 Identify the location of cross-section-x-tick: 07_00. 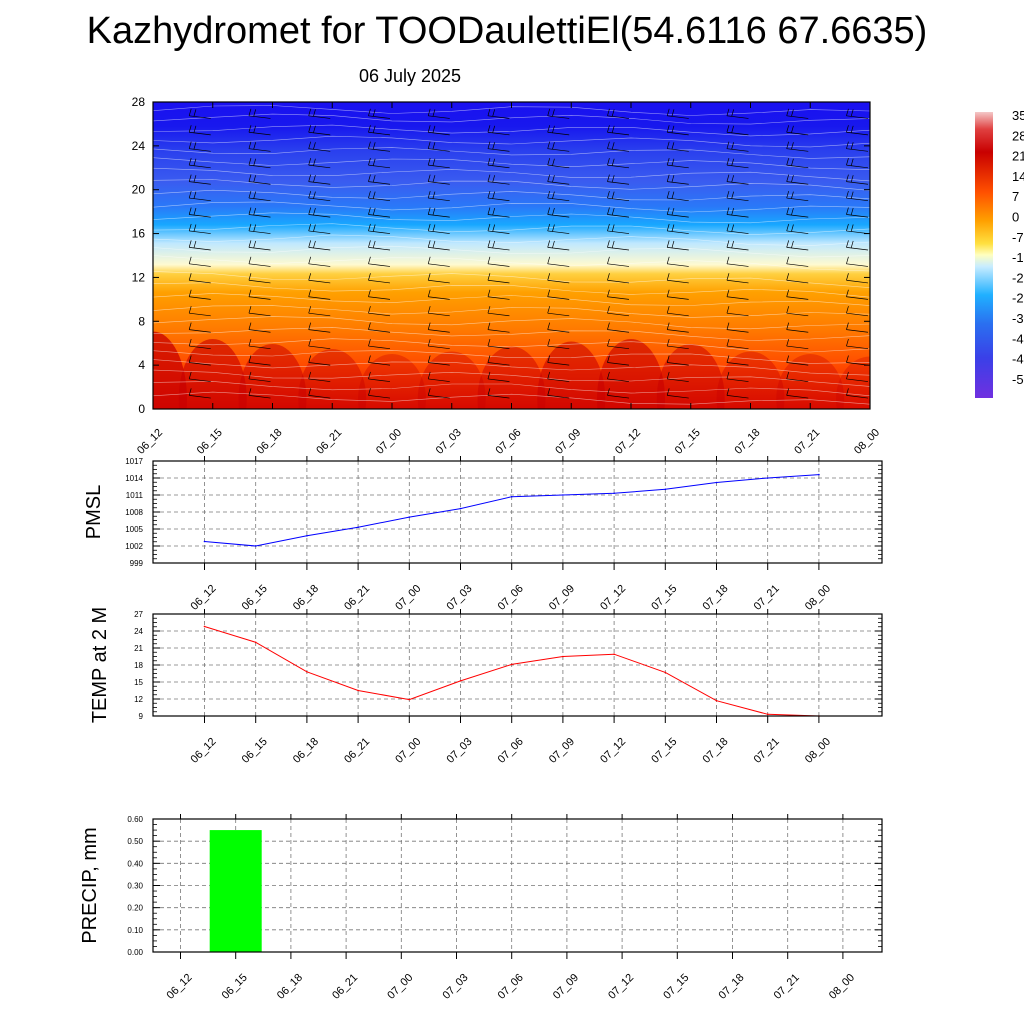
(389, 442).